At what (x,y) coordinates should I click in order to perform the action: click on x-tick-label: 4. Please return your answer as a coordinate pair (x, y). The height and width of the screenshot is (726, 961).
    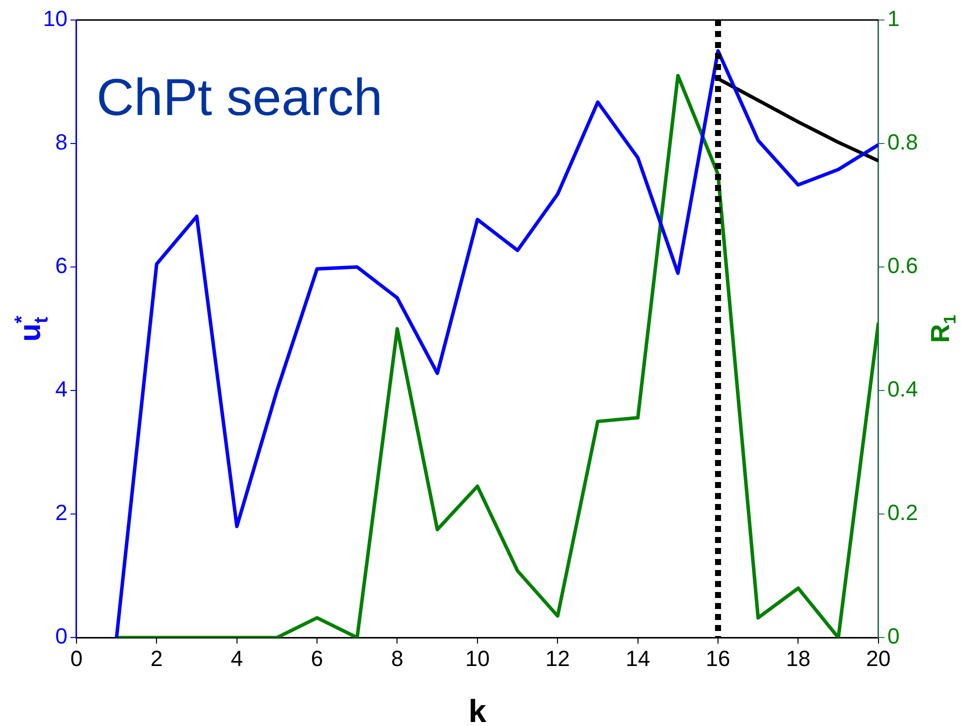
    Looking at the image, I should click on (236, 658).